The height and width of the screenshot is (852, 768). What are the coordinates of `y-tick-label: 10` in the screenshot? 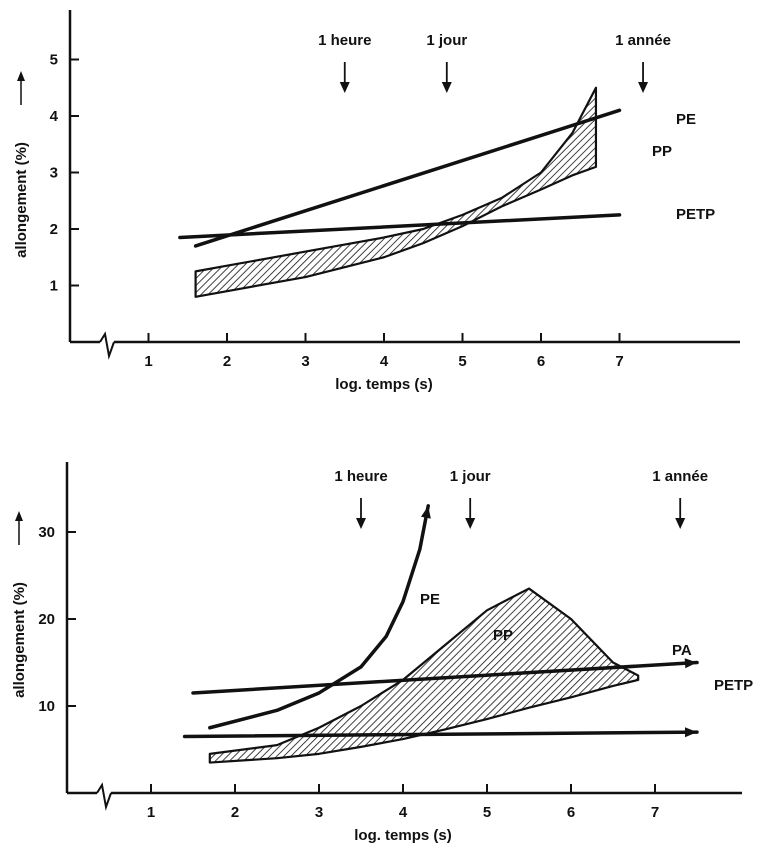 It's located at (46, 706).